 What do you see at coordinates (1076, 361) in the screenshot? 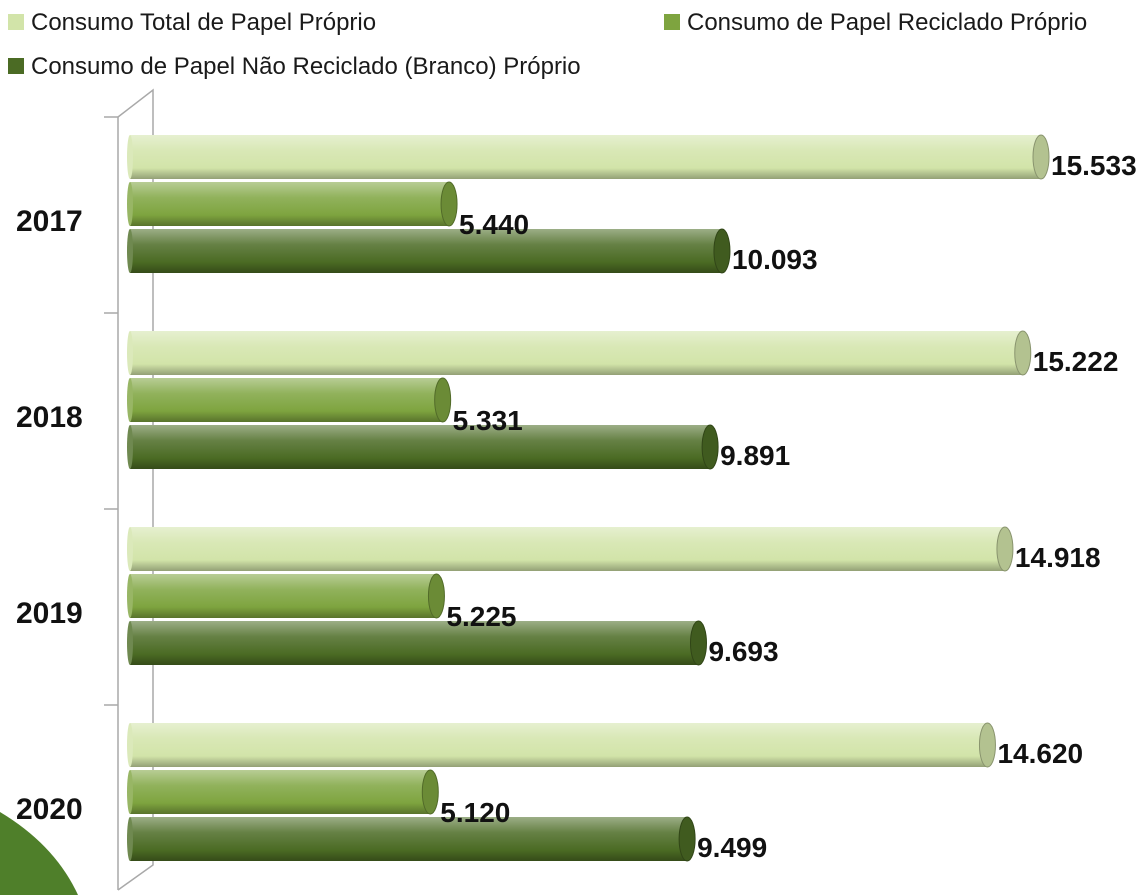
I see `data-label: 15.222` at bounding box center [1076, 361].